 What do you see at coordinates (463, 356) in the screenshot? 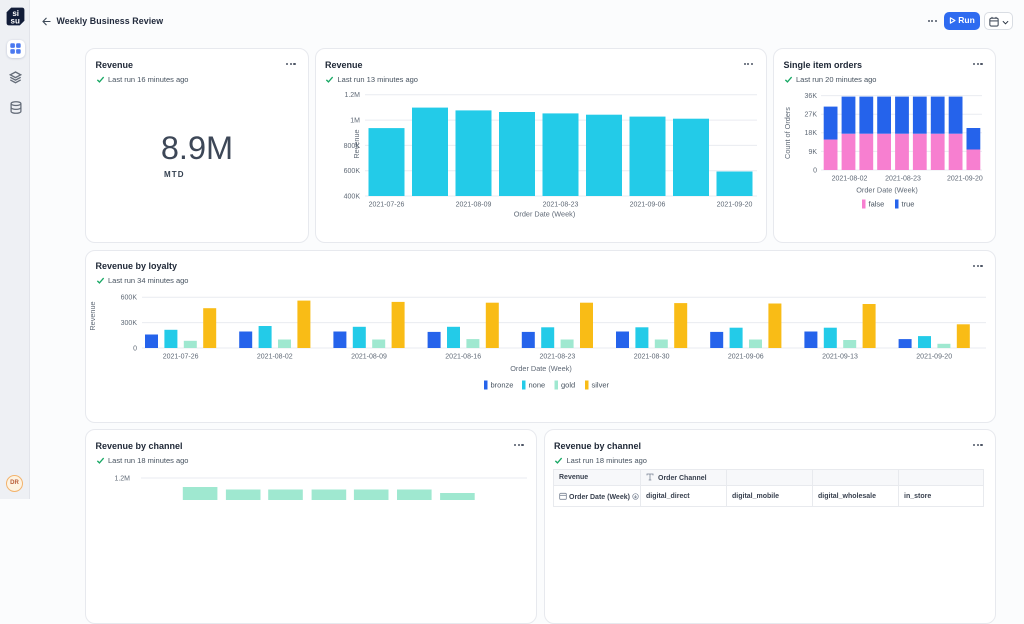
I see `svg-text: 2021-08-16` at bounding box center [463, 356].